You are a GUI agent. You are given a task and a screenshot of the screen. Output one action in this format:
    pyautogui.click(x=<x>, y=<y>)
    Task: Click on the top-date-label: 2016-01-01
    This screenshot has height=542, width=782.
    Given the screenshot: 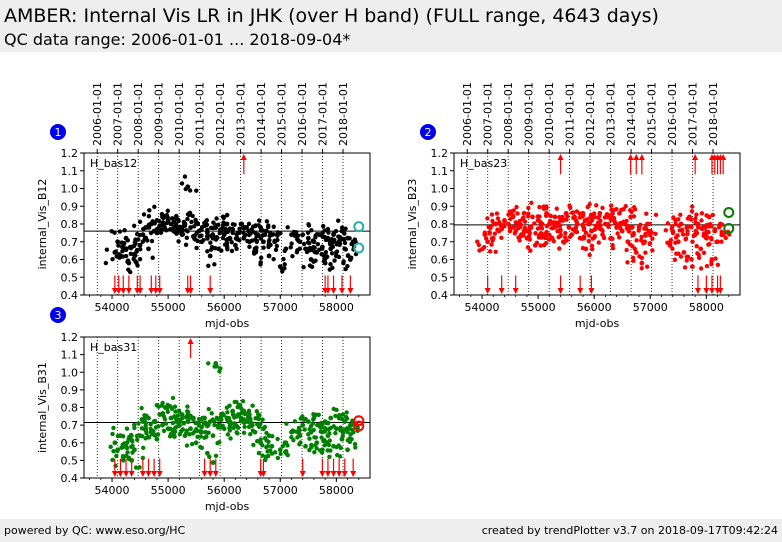 What is the action you would take?
    pyautogui.click(x=302, y=114)
    